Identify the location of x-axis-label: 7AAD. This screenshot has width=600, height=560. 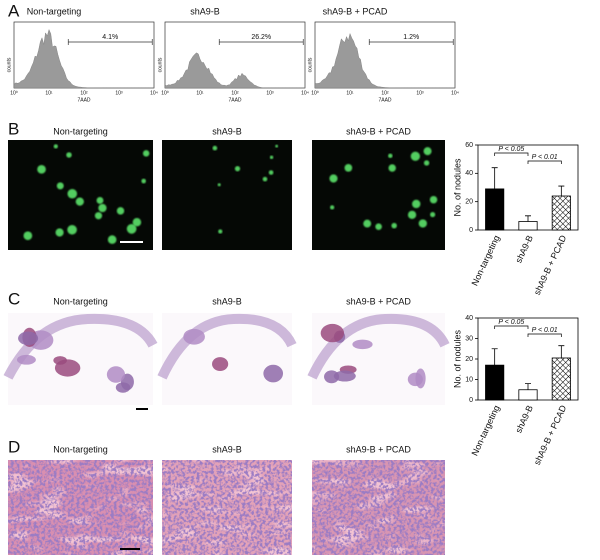
(234, 100).